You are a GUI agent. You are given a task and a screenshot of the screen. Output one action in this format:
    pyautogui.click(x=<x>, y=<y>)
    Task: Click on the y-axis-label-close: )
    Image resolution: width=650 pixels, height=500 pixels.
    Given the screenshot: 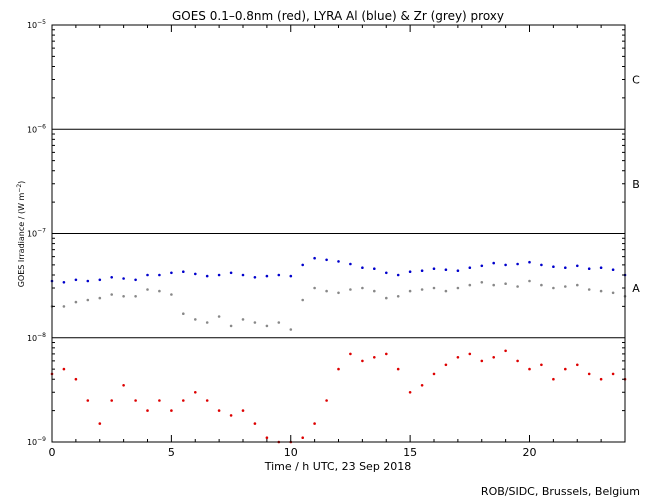 What is the action you would take?
    pyautogui.click(x=21, y=182)
    